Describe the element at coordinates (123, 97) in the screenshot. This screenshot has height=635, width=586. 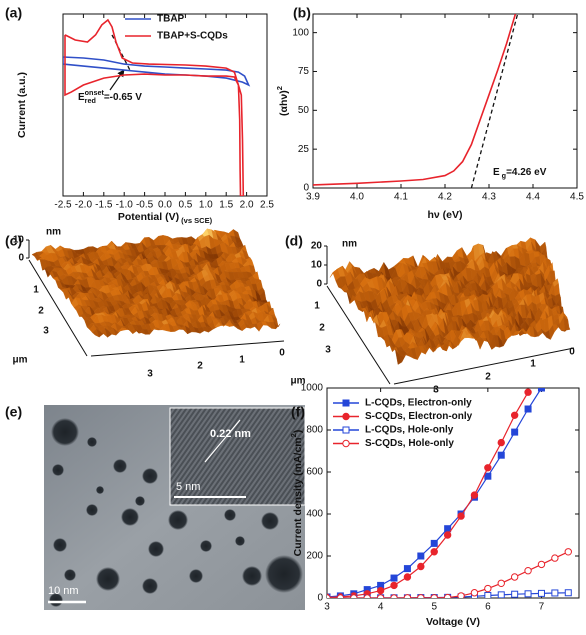
I see `text-part: =-0.65 V` at that location.